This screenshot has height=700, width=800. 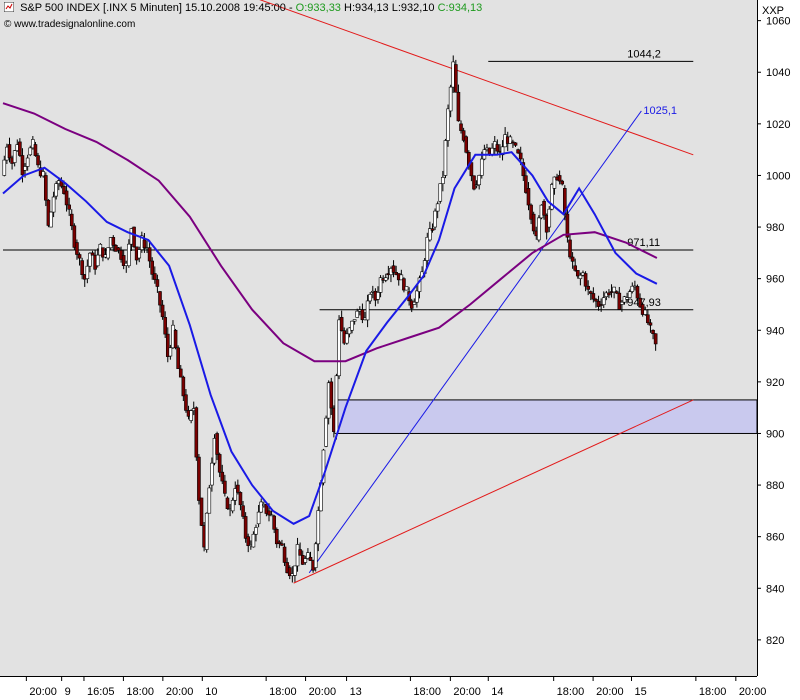 I want to click on x-tick-label: 14, so click(x=497, y=692).